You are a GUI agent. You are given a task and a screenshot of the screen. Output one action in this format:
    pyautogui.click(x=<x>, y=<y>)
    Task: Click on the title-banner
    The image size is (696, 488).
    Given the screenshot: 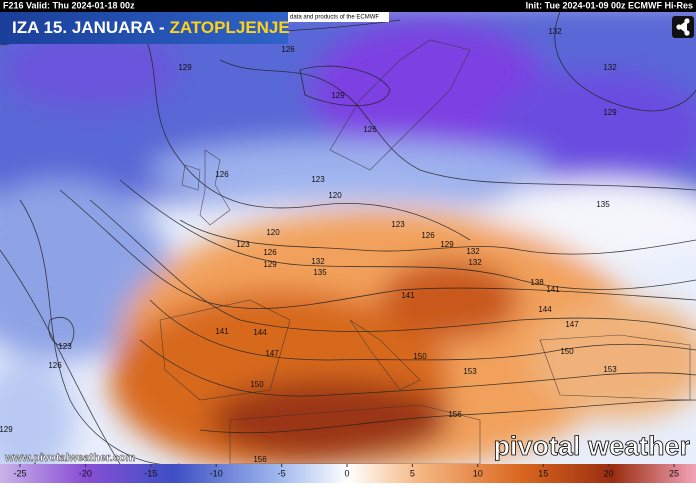 What is the action you would take?
    pyautogui.click(x=144, y=28)
    